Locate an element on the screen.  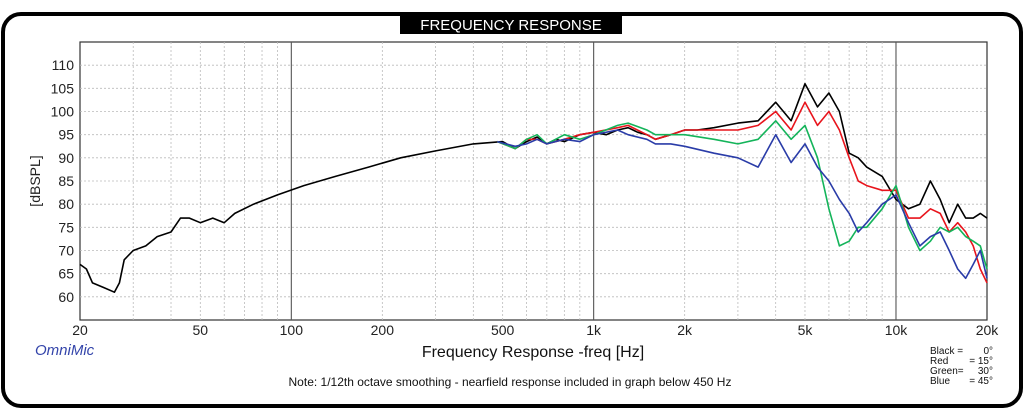
x-tick-label: 2k is located at coordinates (685, 330).